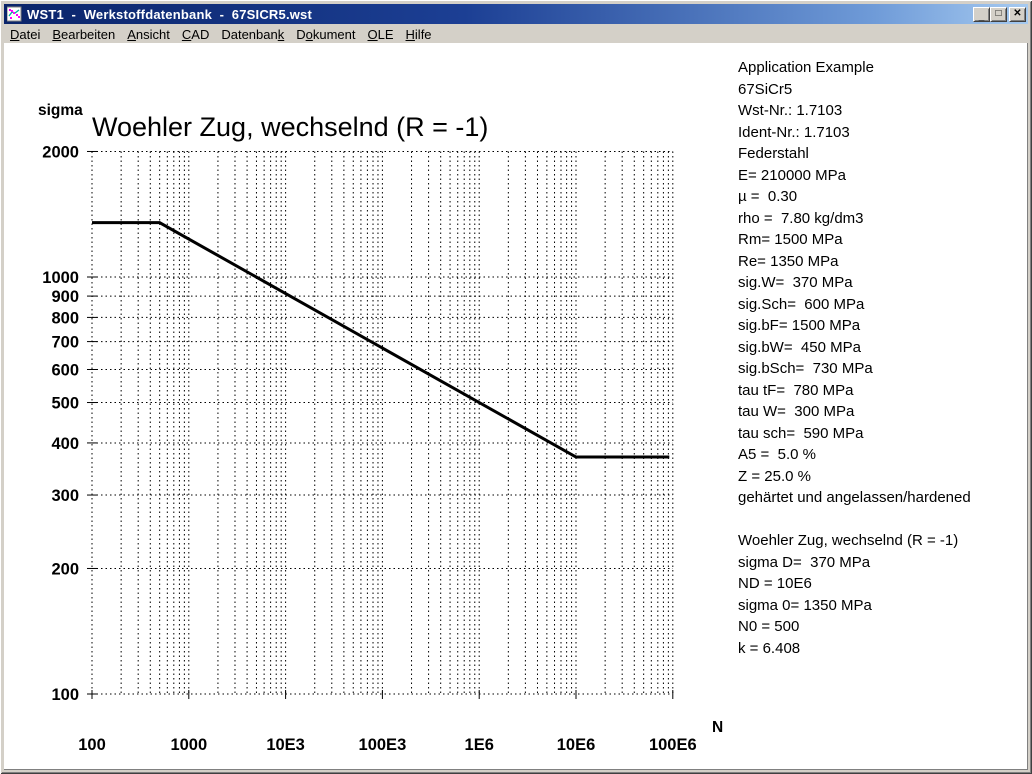 The image size is (1032, 774). I want to click on info-line, so click(883, 520).